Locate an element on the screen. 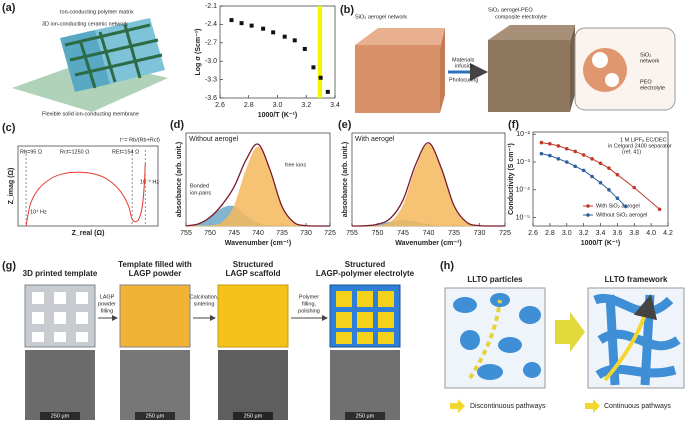  step-title: 3D printed template is located at coordinates (60, 273).